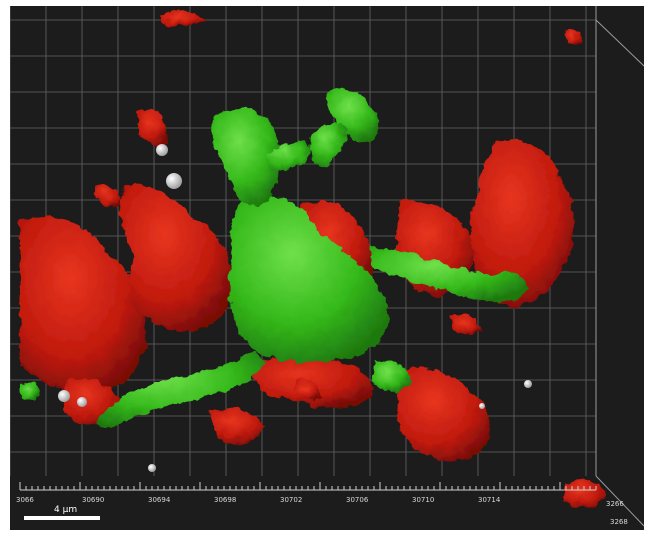  I want to click on green-upper-process, so click(246, 156).